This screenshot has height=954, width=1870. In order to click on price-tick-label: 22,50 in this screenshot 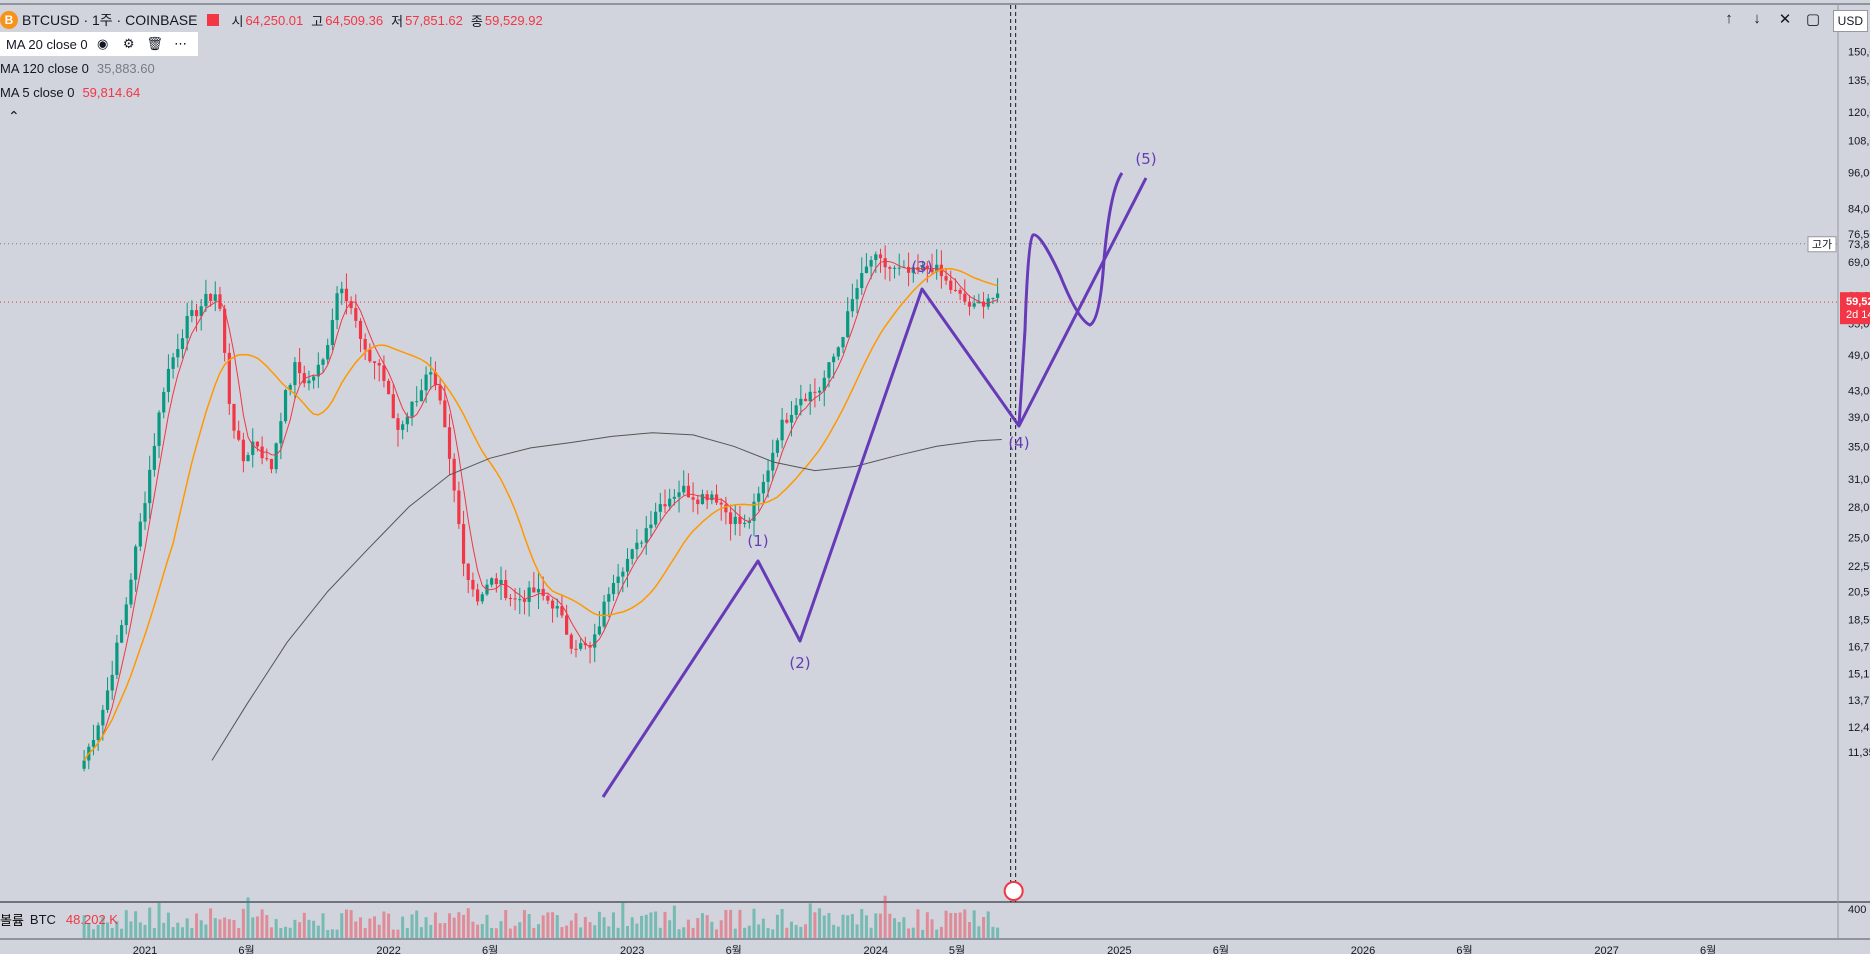, I will do `click(1859, 567)`.